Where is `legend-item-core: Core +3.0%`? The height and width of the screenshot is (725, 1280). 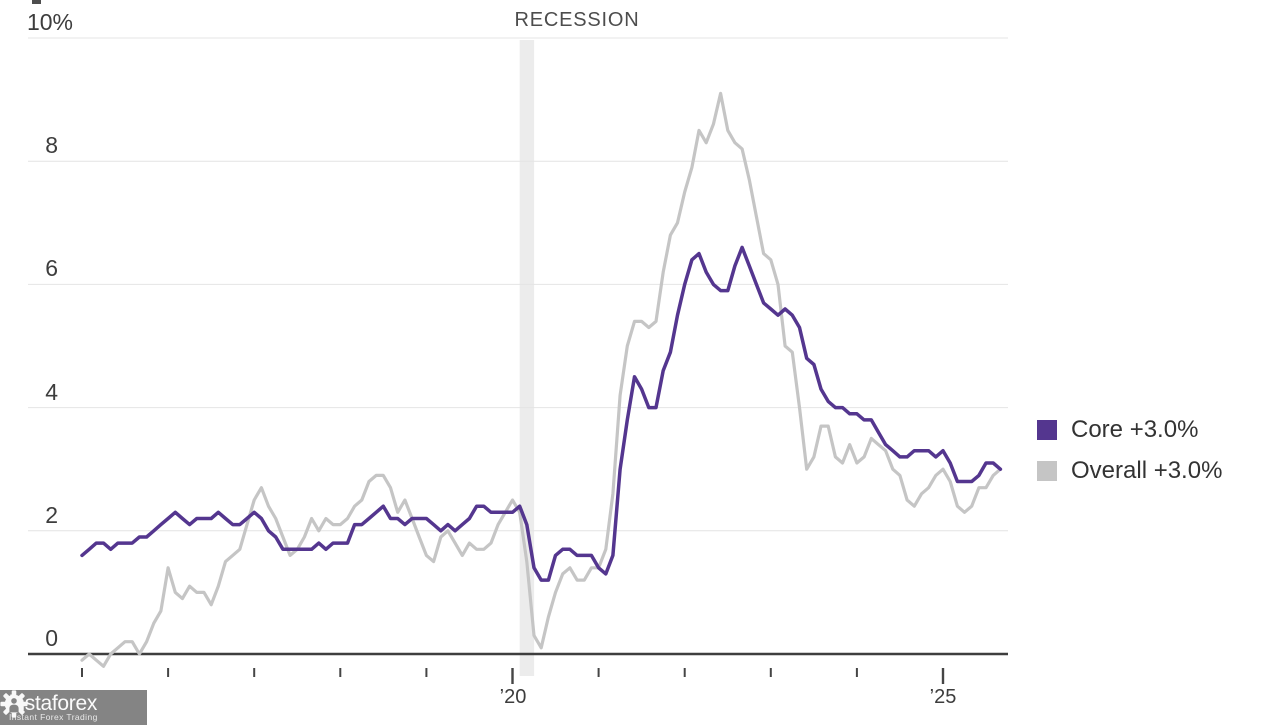
legend-item-core: Core +3.0% is located at coordinates (1129, 429).